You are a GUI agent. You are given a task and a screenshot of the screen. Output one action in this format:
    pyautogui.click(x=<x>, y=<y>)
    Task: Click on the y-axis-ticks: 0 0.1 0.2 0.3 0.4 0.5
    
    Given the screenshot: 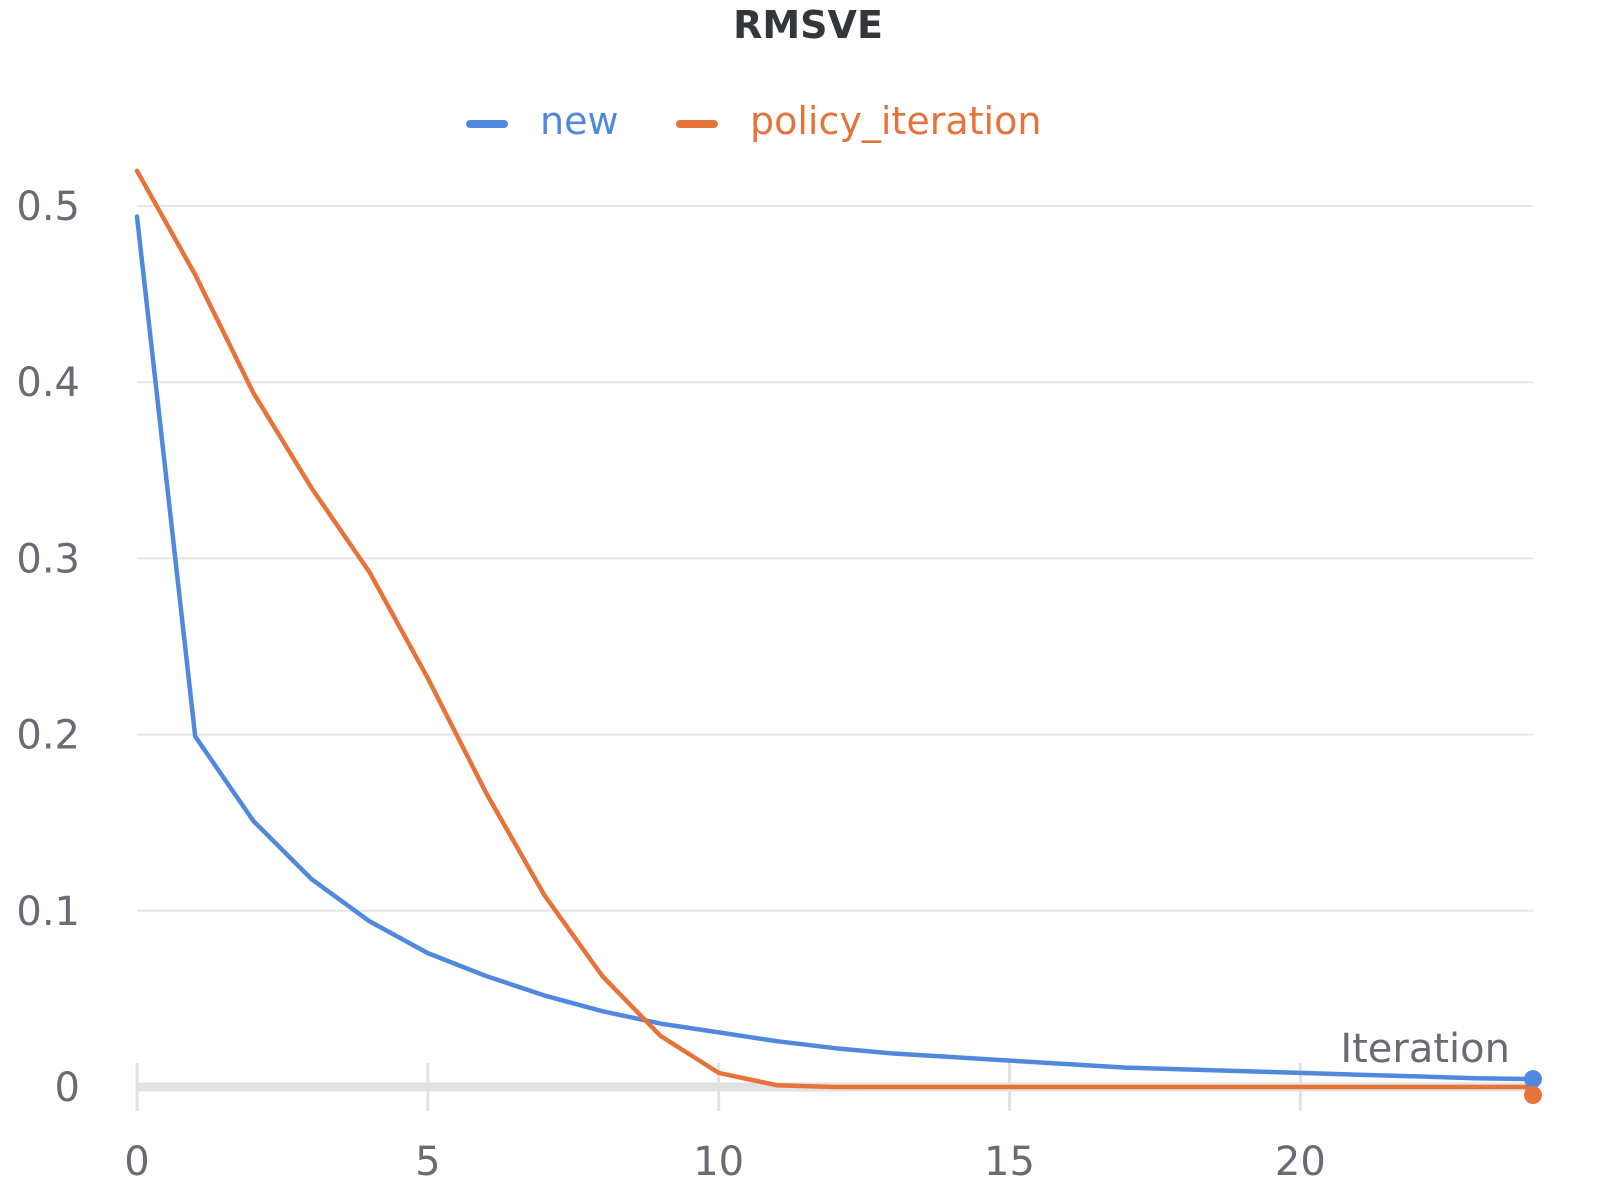 What is the action you would take?
    pyautogui.click(x=48, y=647)
    